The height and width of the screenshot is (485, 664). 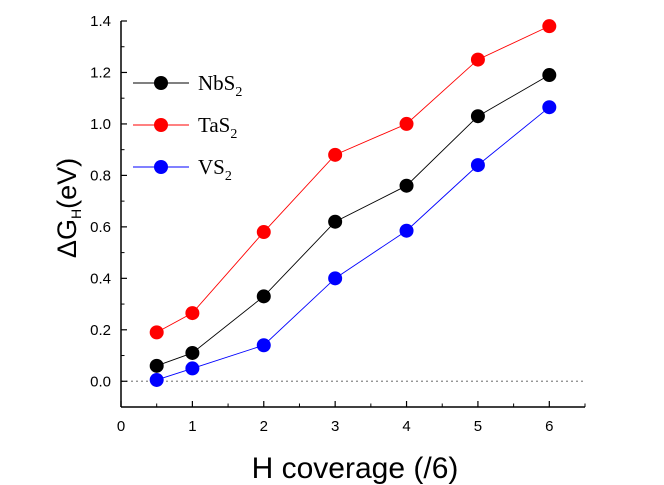 What do you see at coordinates (100, 72) in the screenshot?
I see `y-tick-label: 1.2` at bounding box center [100, 72].